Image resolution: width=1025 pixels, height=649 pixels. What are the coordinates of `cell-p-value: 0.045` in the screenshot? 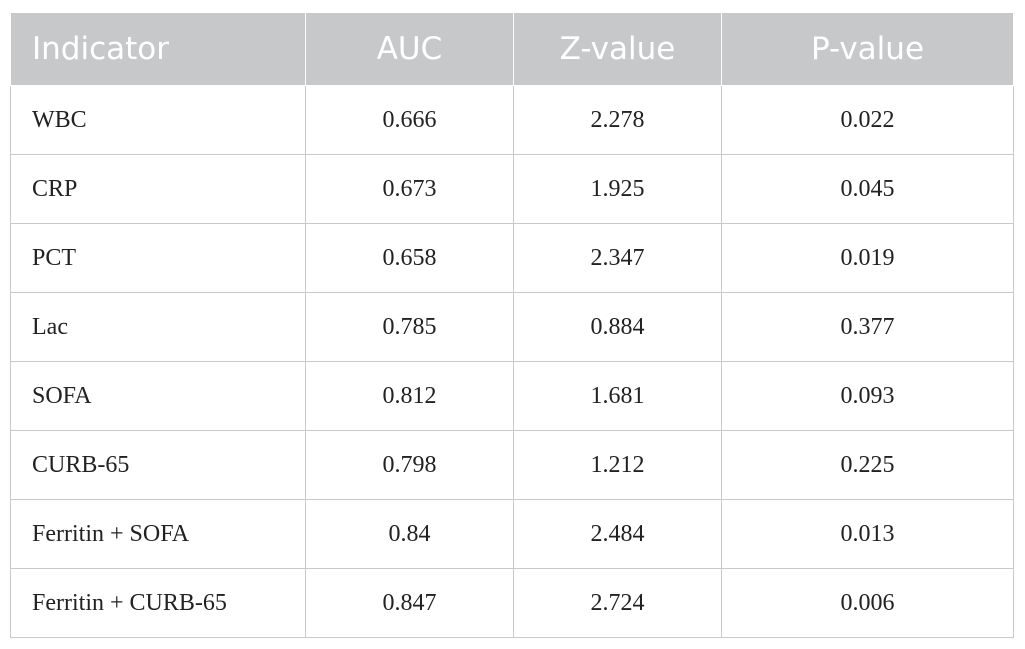 It's located at (867, 189).